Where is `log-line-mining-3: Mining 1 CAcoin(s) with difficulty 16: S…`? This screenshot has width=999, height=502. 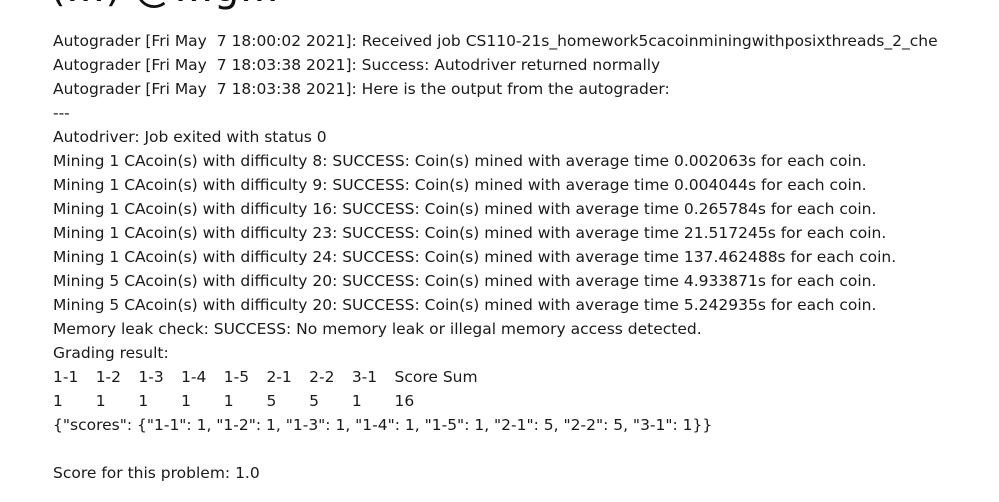
log-line-mining-3: Mining 1 CAcoin(s) with difficulty 16: S… is located at coordinates (465, 209).